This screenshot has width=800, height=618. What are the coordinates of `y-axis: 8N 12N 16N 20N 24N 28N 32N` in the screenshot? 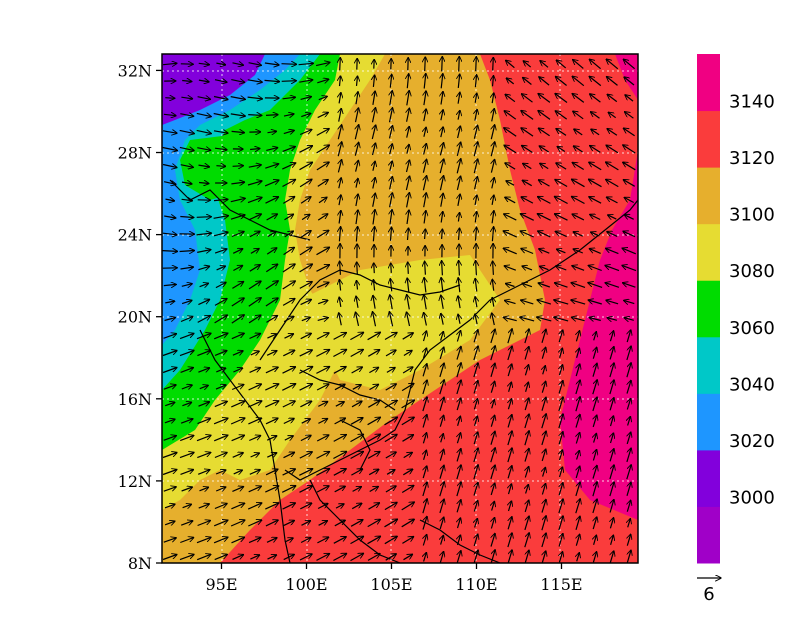 It's located at (140, 317).